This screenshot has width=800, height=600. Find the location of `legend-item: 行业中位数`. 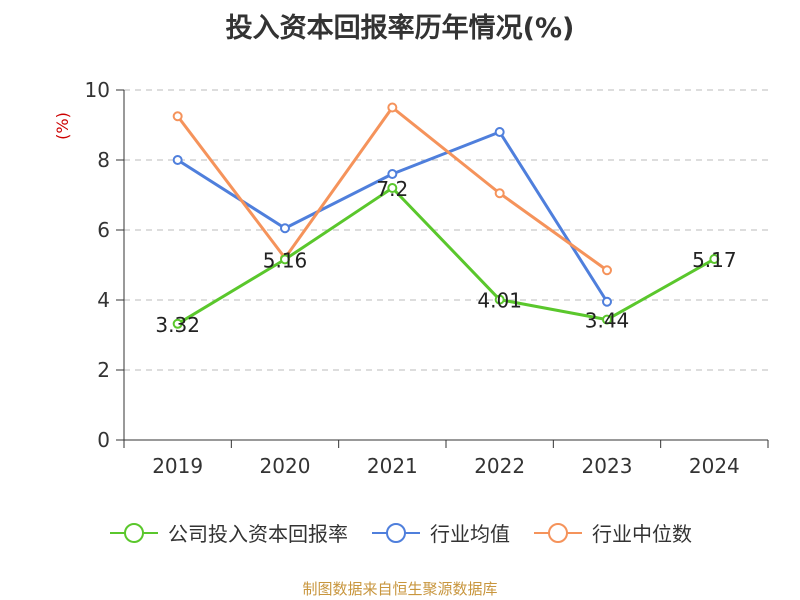

legend-item: 行业中位数 is located at coordinates (612, 532).